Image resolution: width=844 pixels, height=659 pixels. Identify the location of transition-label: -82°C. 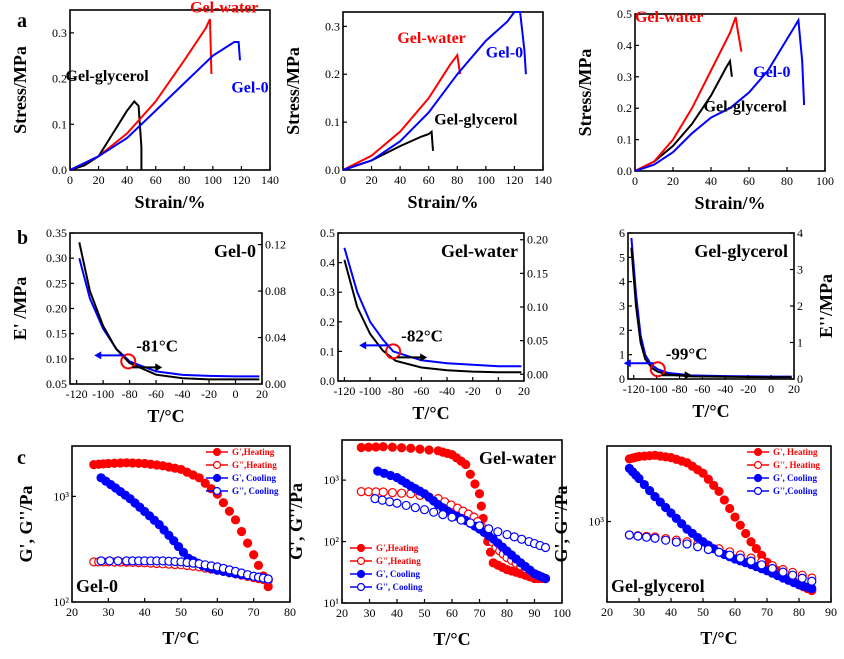
(422, 335).